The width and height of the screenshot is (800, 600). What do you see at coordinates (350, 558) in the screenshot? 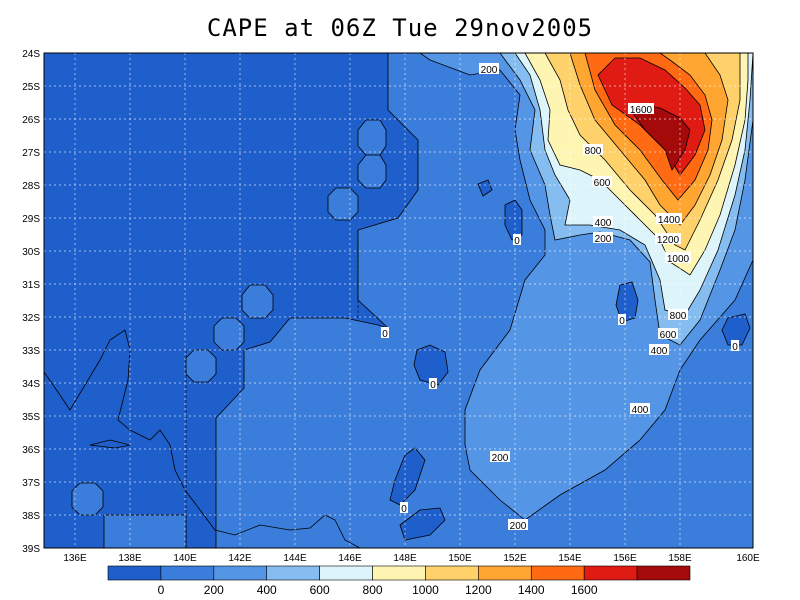
I see `lon-label: 146E` at bounding box center [350, 558].